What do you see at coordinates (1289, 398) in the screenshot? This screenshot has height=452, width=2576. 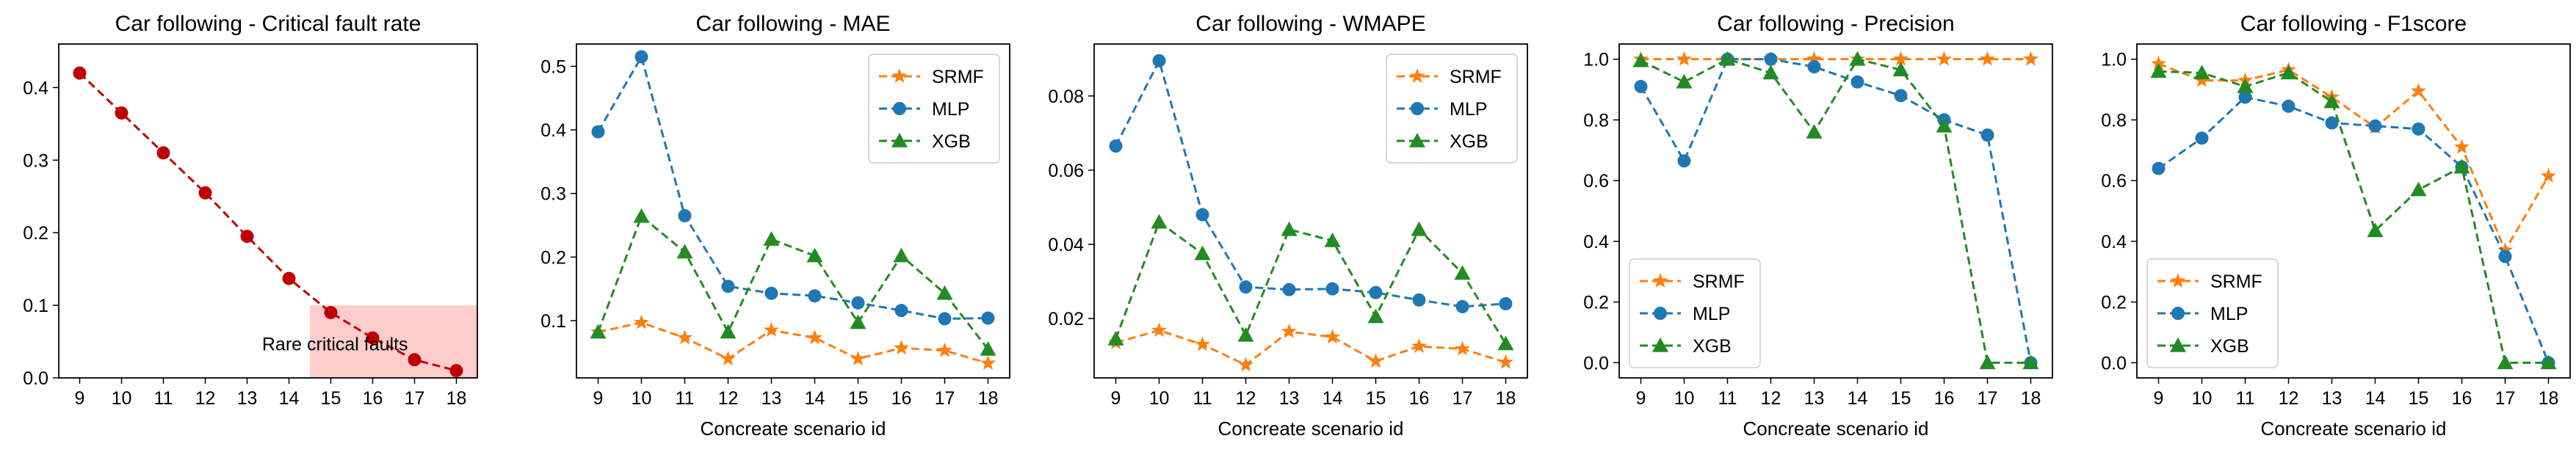 I see `x-tick-label: 13` at bounding box center [1289, 398].